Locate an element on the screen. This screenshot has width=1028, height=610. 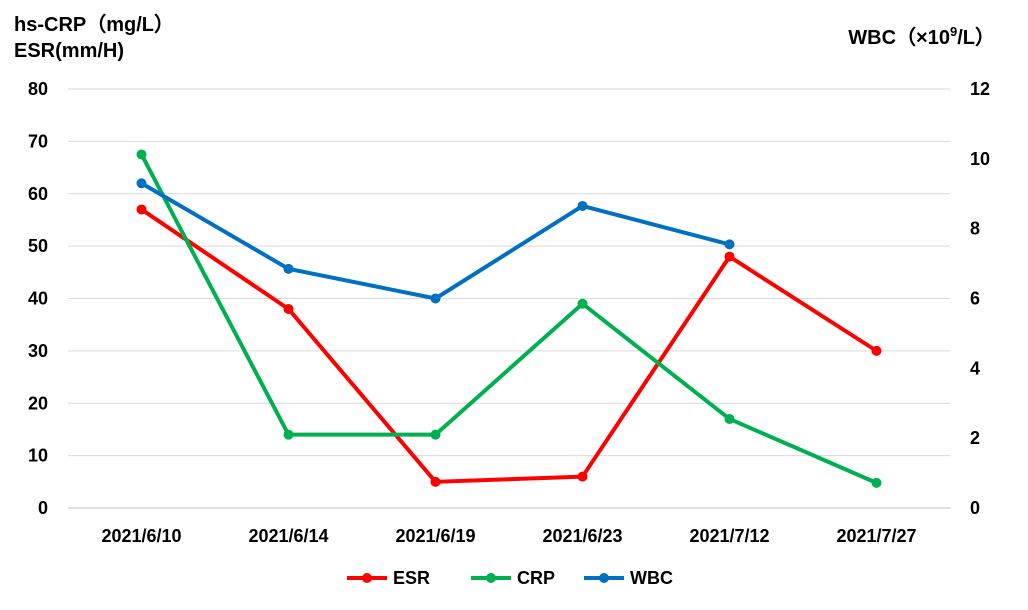
legend-marker-wbc is located at coordinates (604, 578).